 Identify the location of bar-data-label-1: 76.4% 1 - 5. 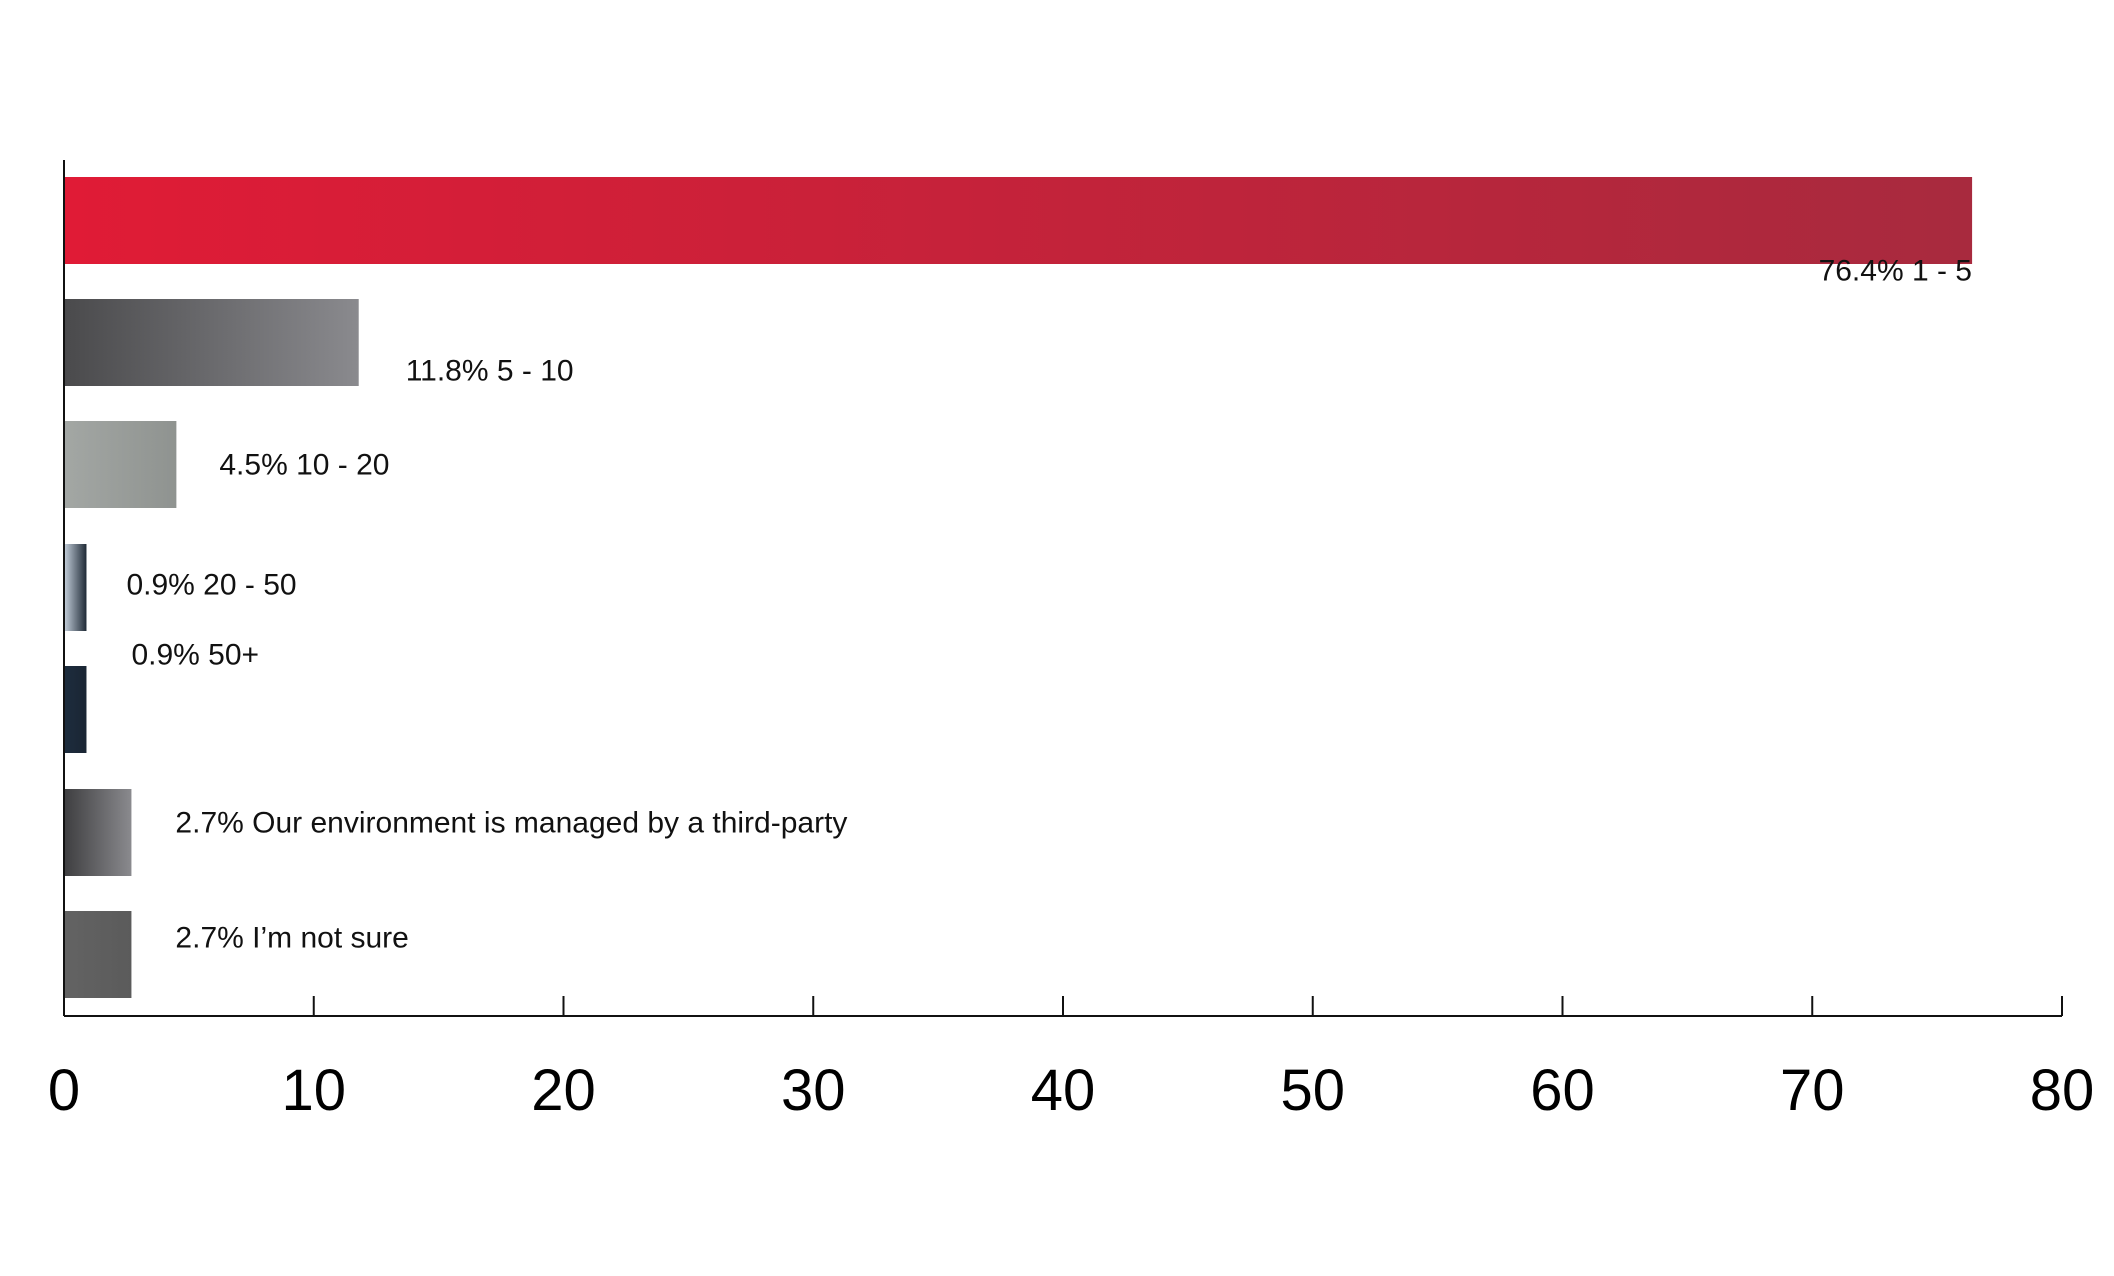
(1895, 271).